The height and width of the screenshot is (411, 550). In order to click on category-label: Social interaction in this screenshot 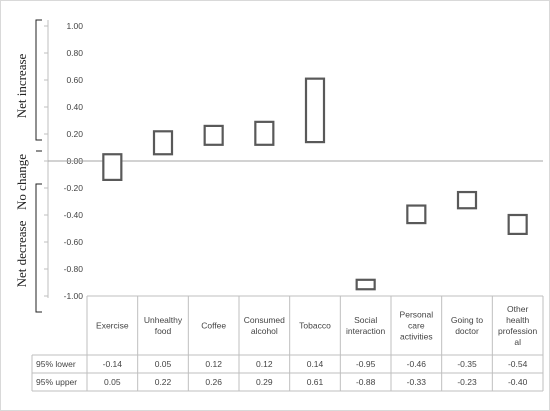, I will do `click(365, 325)`.